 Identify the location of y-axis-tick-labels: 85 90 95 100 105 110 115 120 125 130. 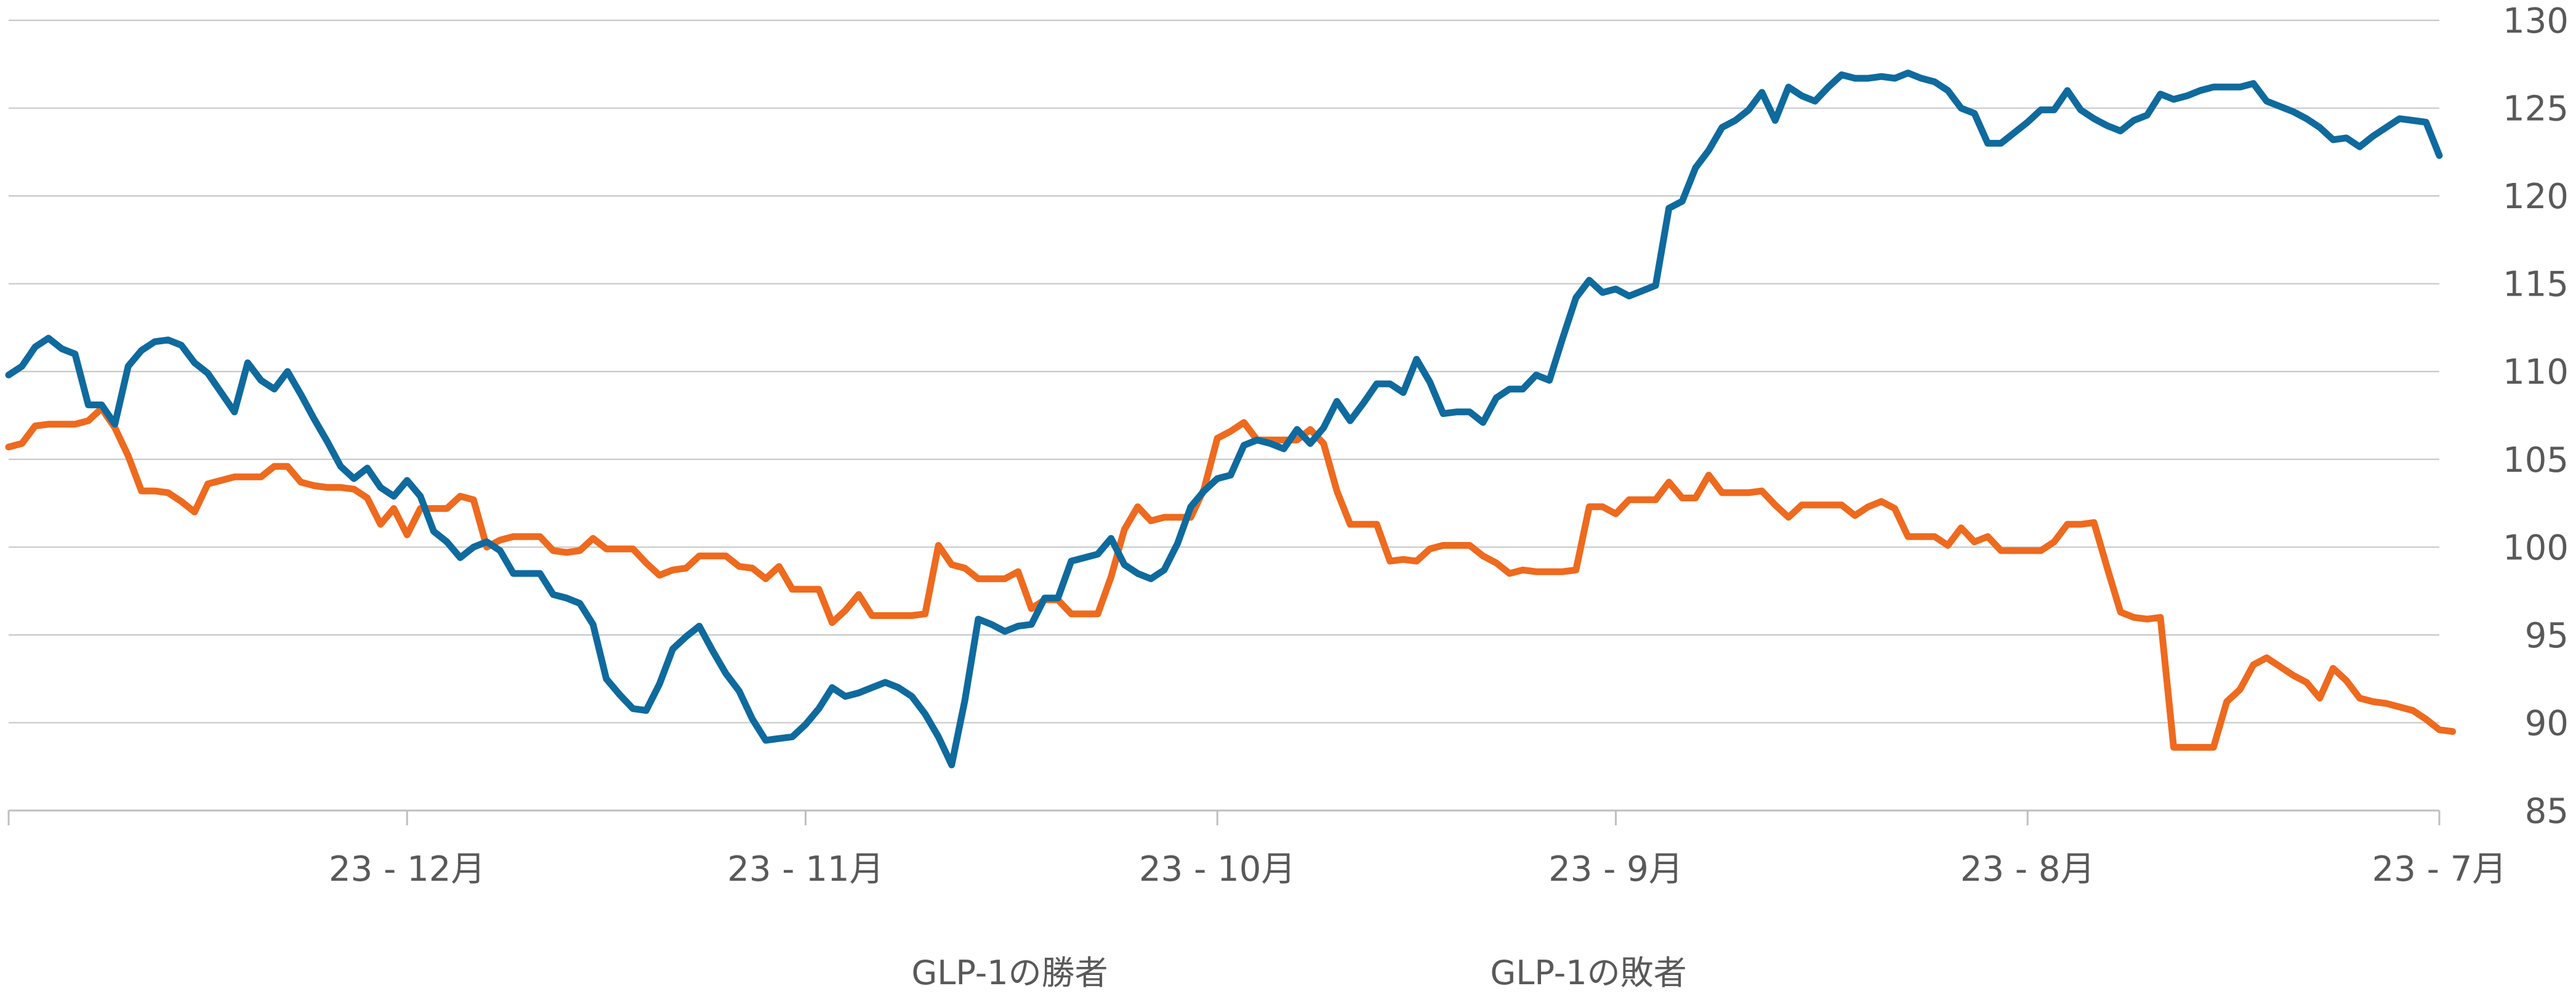
(2536, 416).